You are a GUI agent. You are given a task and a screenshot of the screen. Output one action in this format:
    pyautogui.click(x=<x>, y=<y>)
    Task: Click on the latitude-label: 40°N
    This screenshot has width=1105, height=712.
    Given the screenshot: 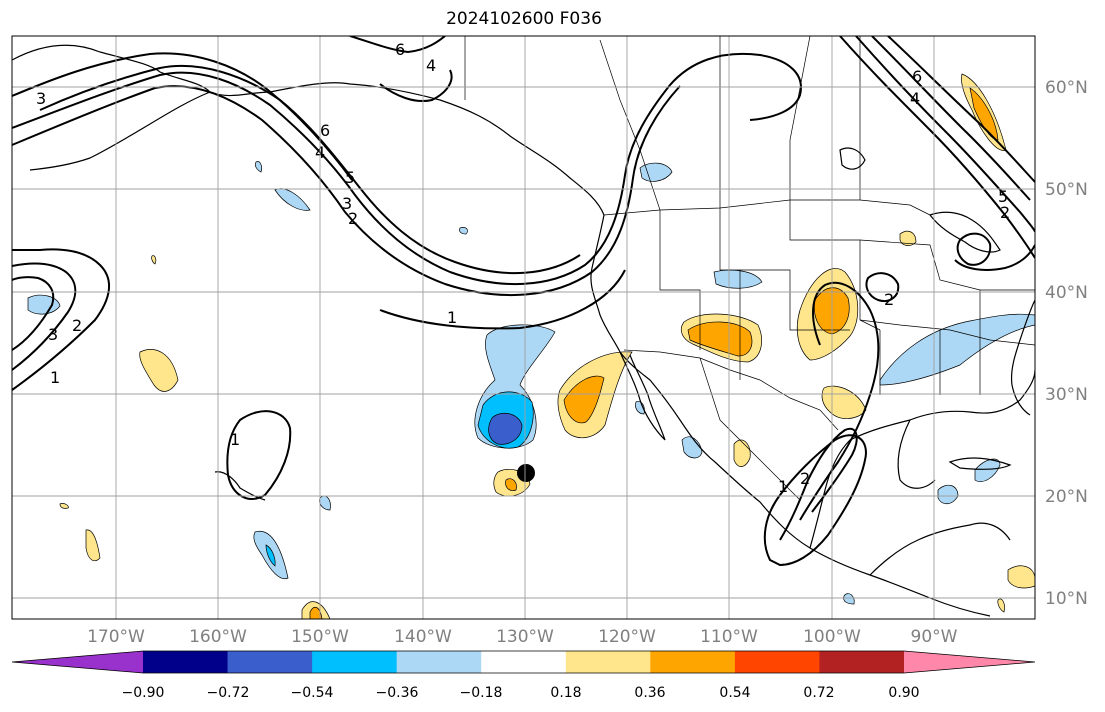 What is the action you would take?
    pyautogui.click(x=1066, y=293)
    